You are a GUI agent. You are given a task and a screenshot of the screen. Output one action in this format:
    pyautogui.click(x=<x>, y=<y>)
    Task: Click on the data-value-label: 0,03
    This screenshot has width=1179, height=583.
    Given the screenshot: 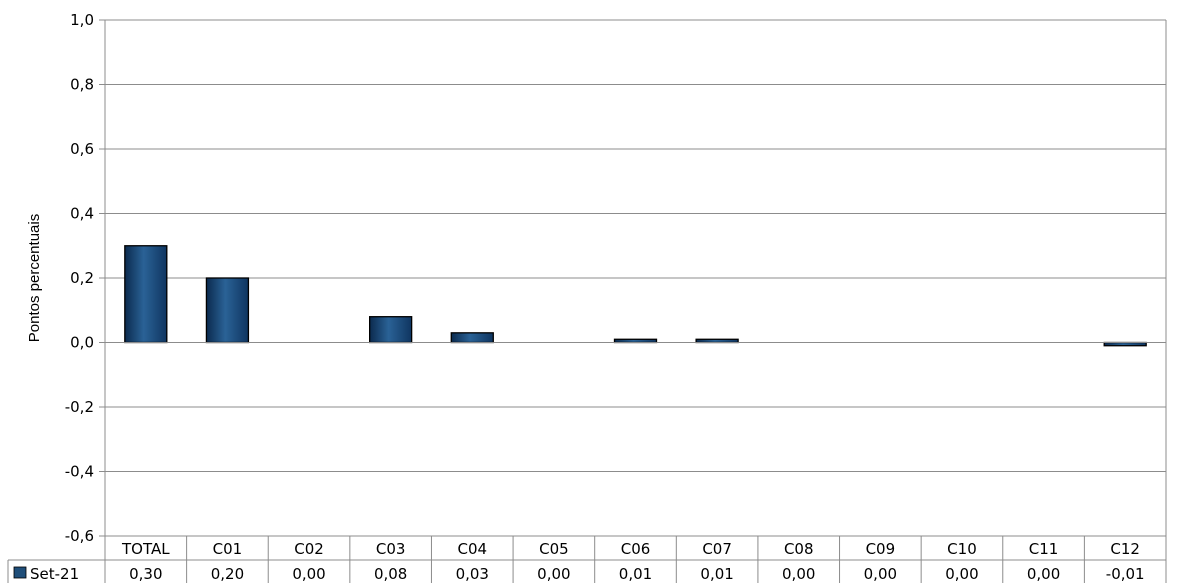 What is the action you would take?
    pyautogui.click(x=472, y=574)
    